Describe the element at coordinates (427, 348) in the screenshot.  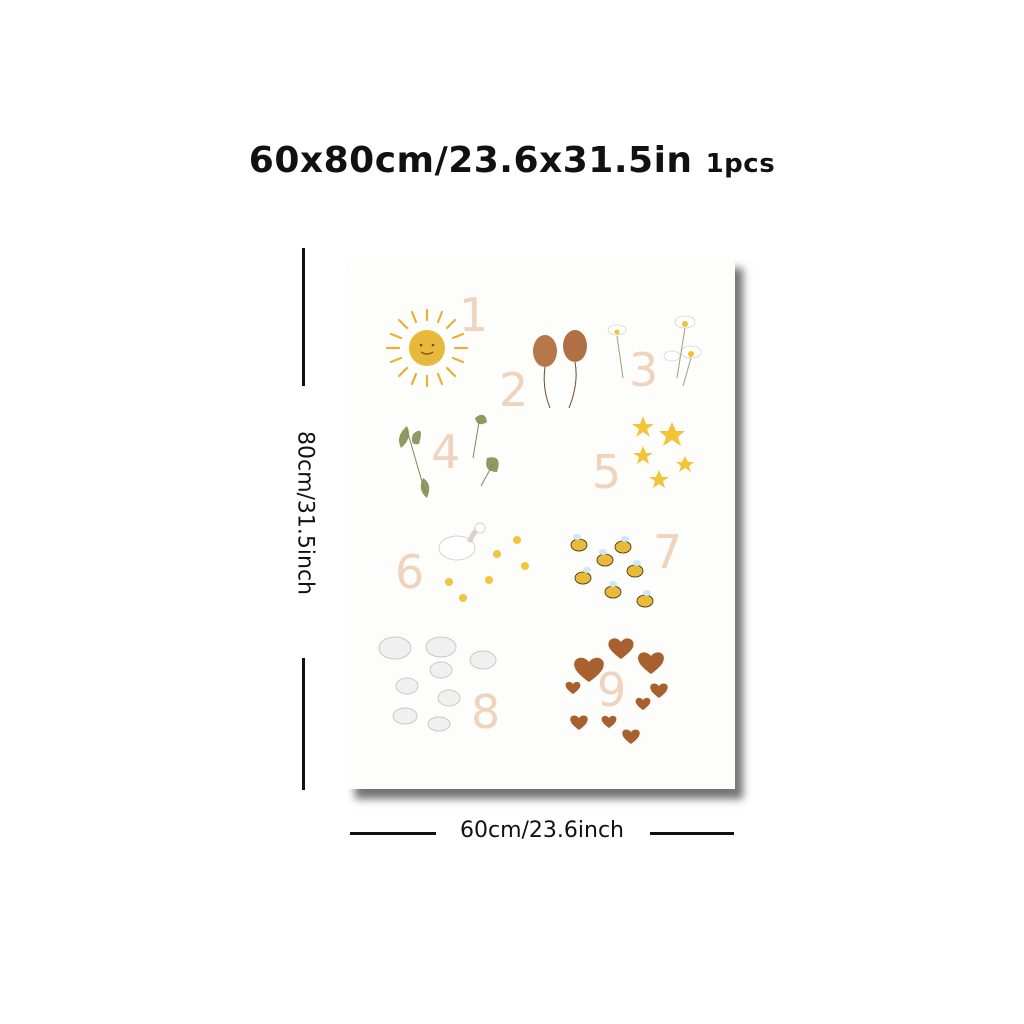
I see `sun-icon` at that location.